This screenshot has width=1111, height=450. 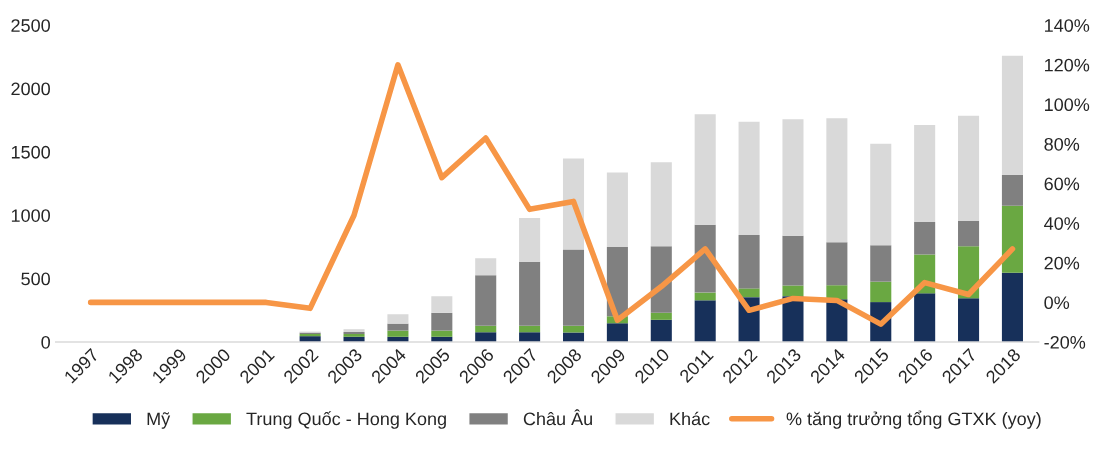 I want to click on y-tick-label: 2500, so click(x=30, y=25).